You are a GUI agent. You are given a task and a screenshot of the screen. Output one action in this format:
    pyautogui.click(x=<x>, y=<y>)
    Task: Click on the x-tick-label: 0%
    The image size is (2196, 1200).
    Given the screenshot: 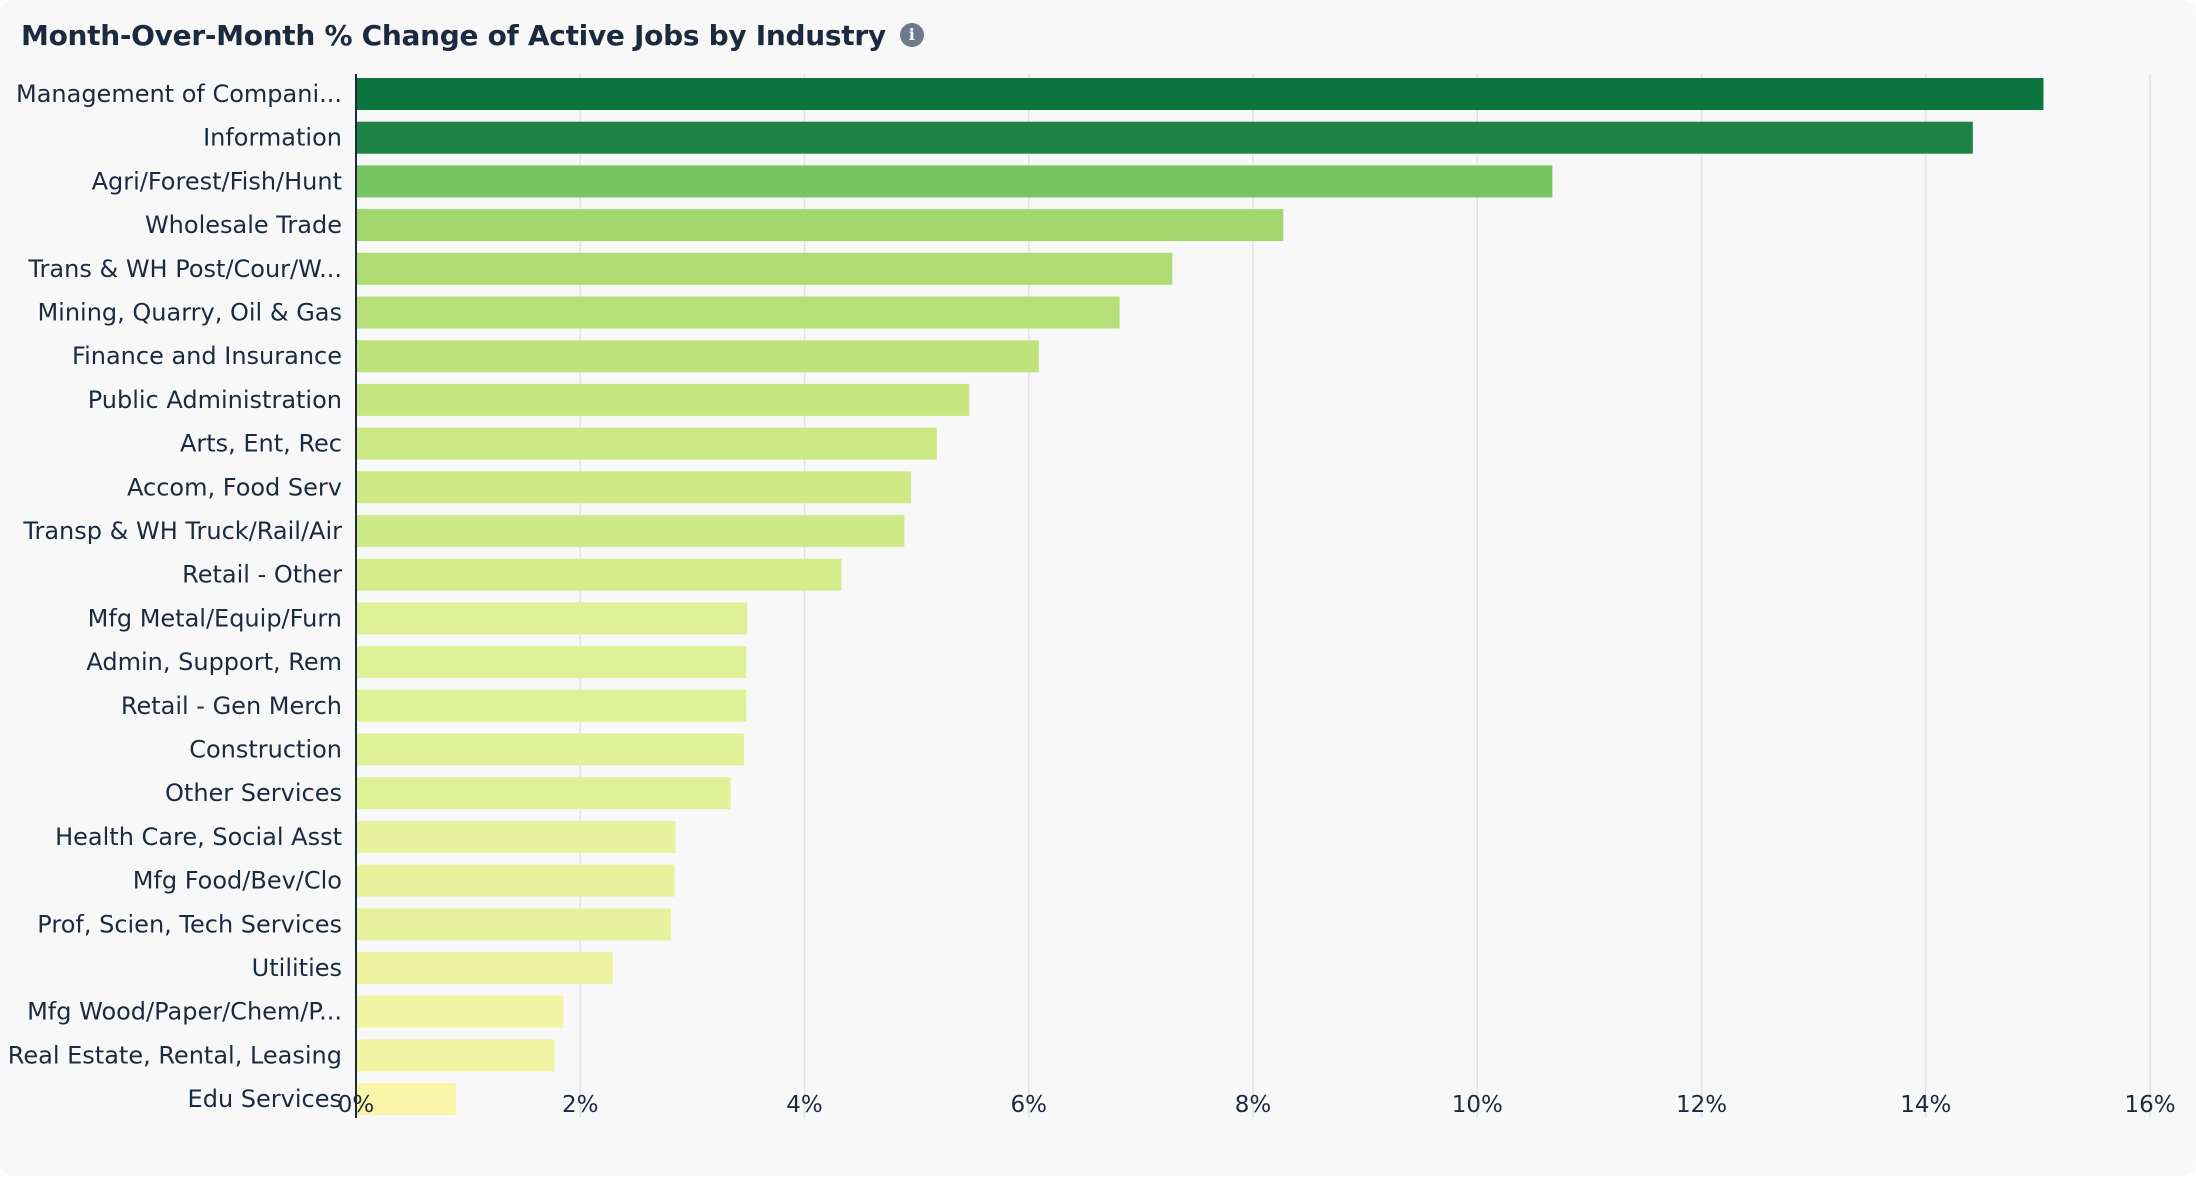 What is the action you would take?
    pyautogui.click(x=356, y=1105)
    